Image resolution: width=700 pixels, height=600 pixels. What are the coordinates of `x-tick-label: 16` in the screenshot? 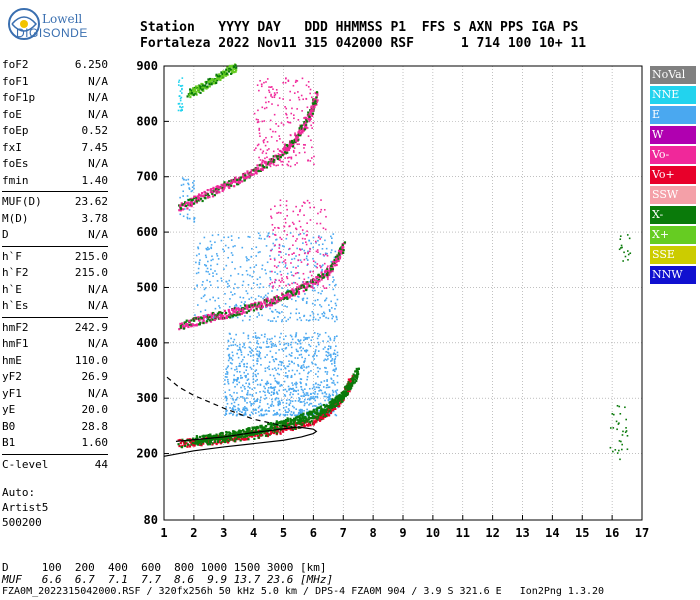 It's located at (612, 533).